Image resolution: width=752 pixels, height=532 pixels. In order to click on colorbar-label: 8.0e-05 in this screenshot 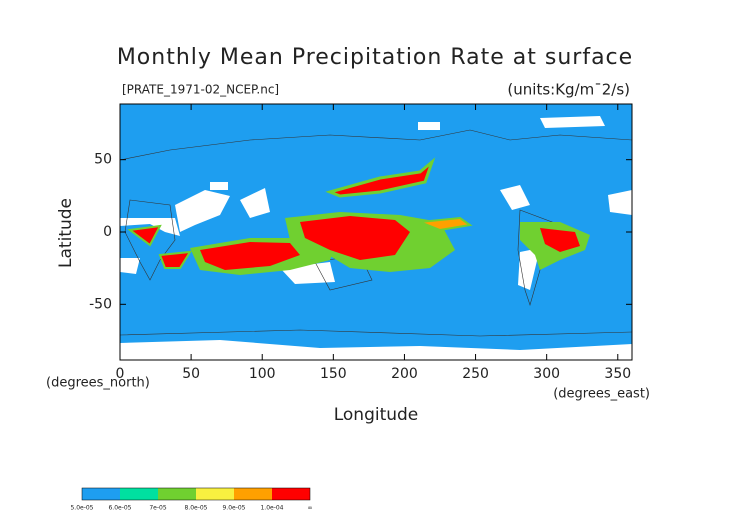, I will do `click(195, 508)`.